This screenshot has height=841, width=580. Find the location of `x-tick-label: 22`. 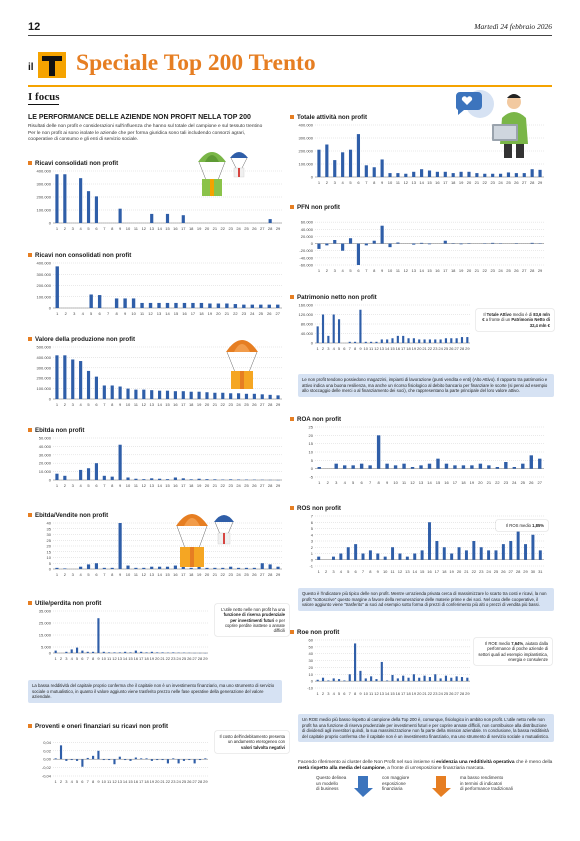

x-tick-label: 22 is located at coordinates (497, 482).